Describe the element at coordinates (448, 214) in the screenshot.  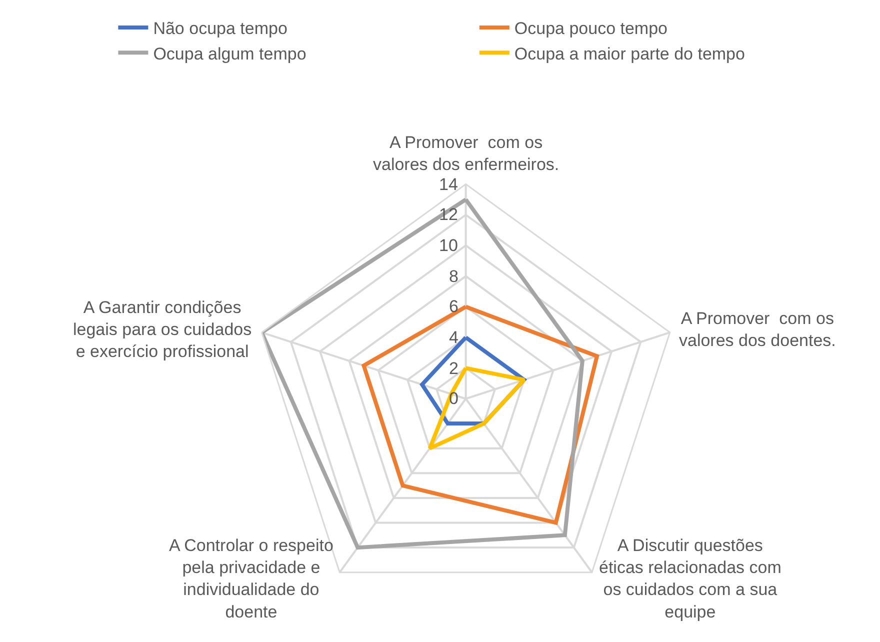
I see `y-tick-label: 12` at that location.